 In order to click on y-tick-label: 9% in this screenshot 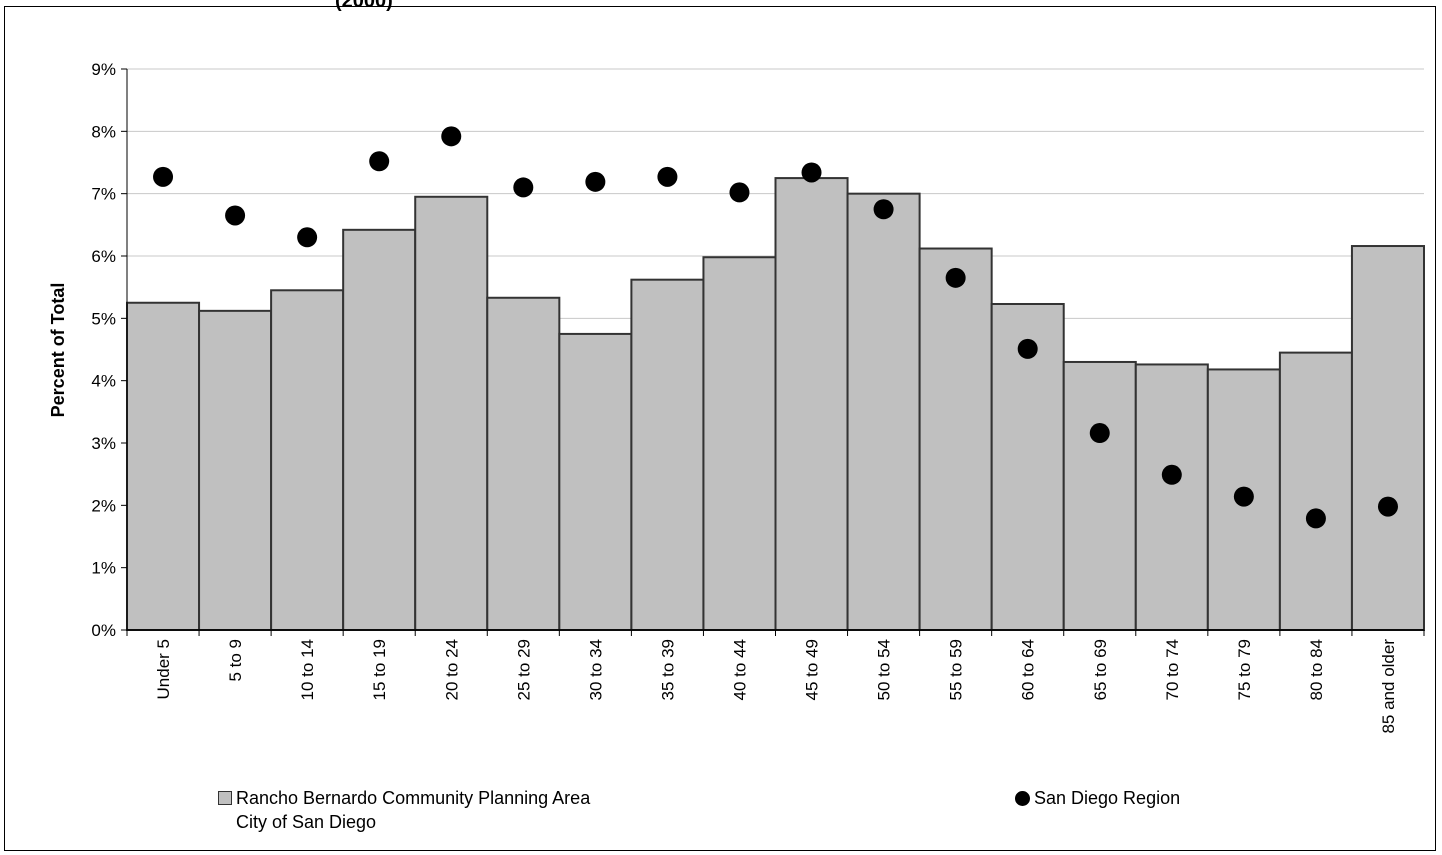, I will do `click(103, 69)`.